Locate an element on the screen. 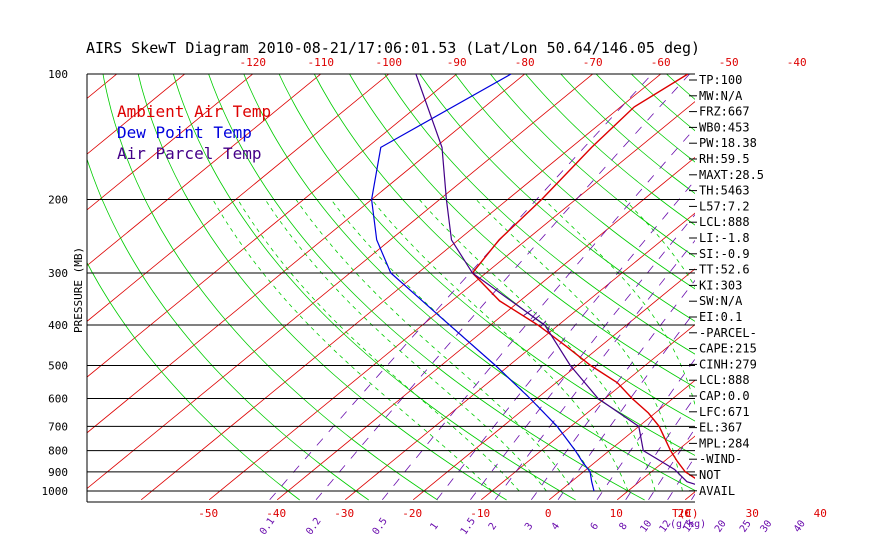 The image size is (870, 560). index-value: MPL:284 is located at coordinates (724, 443).